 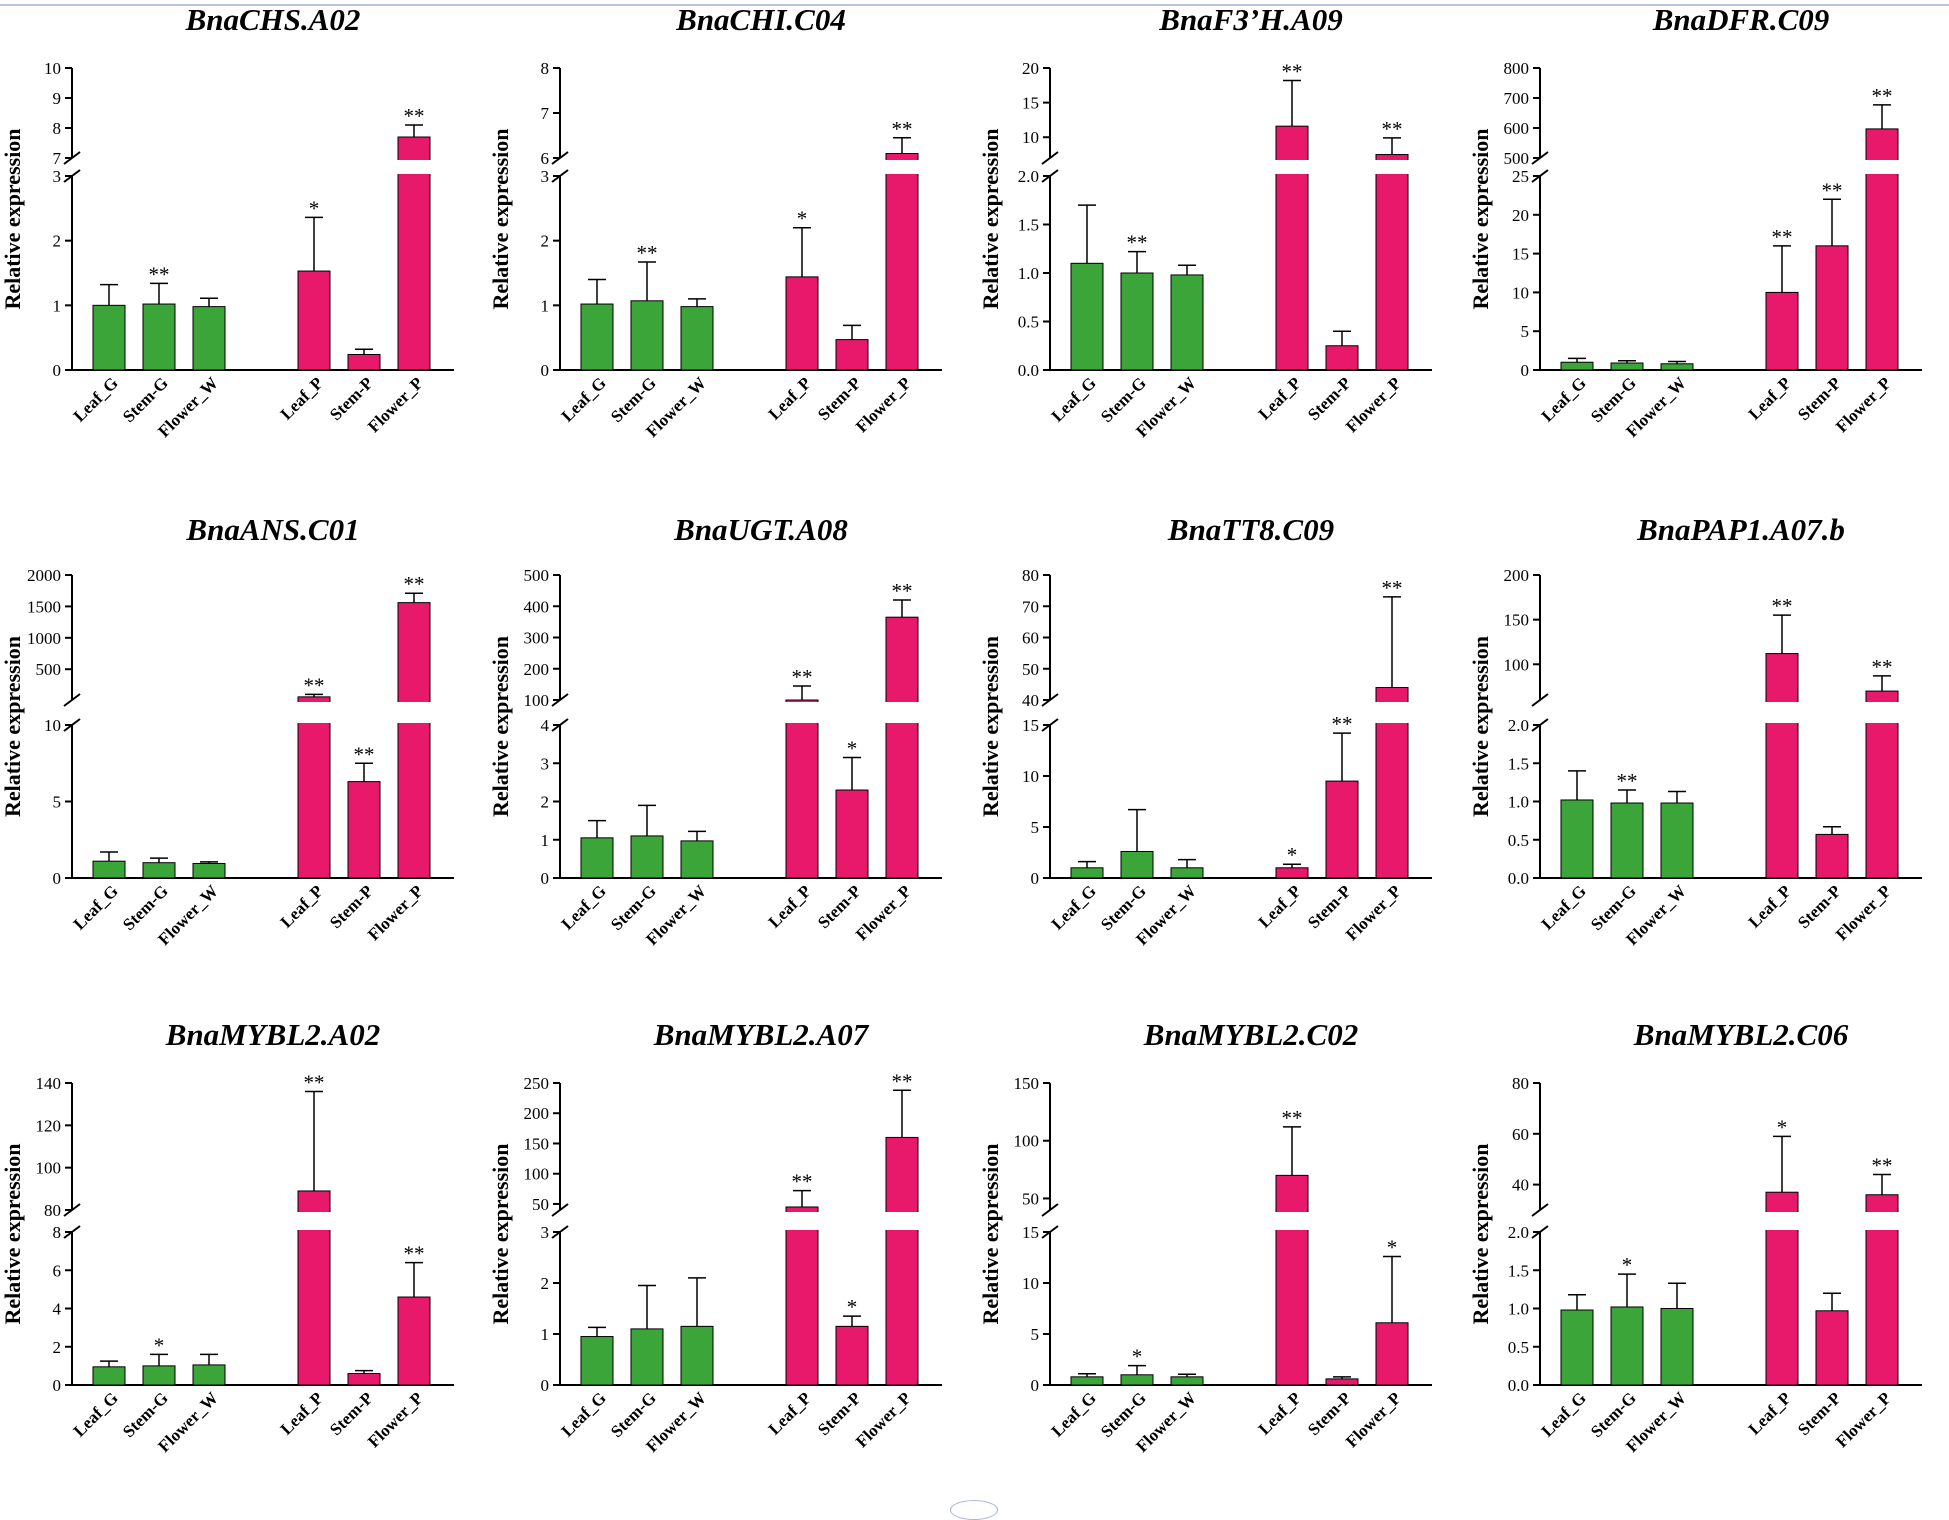 What do you see at coordinates (272, 529) in the screenshot?
I see `panel-title: BnaANS.C01` at bounding box center [272, 529].